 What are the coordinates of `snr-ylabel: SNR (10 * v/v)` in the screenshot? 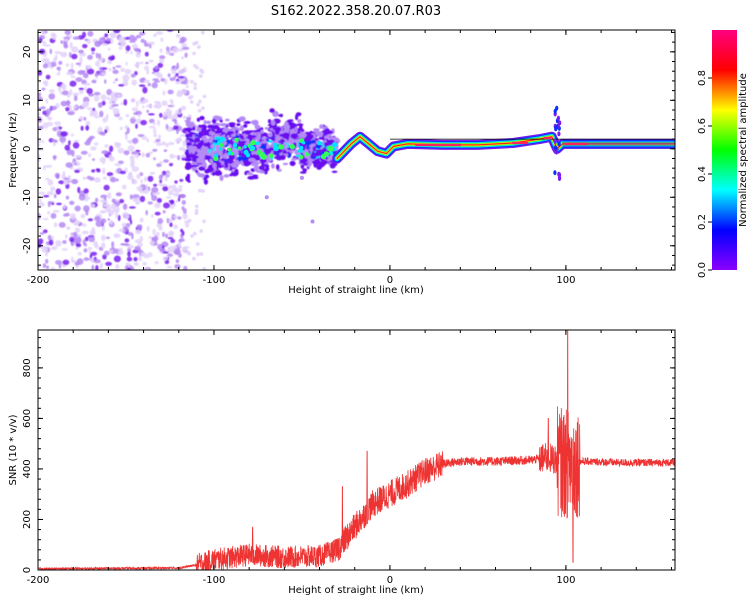 It's located at (13, 449).